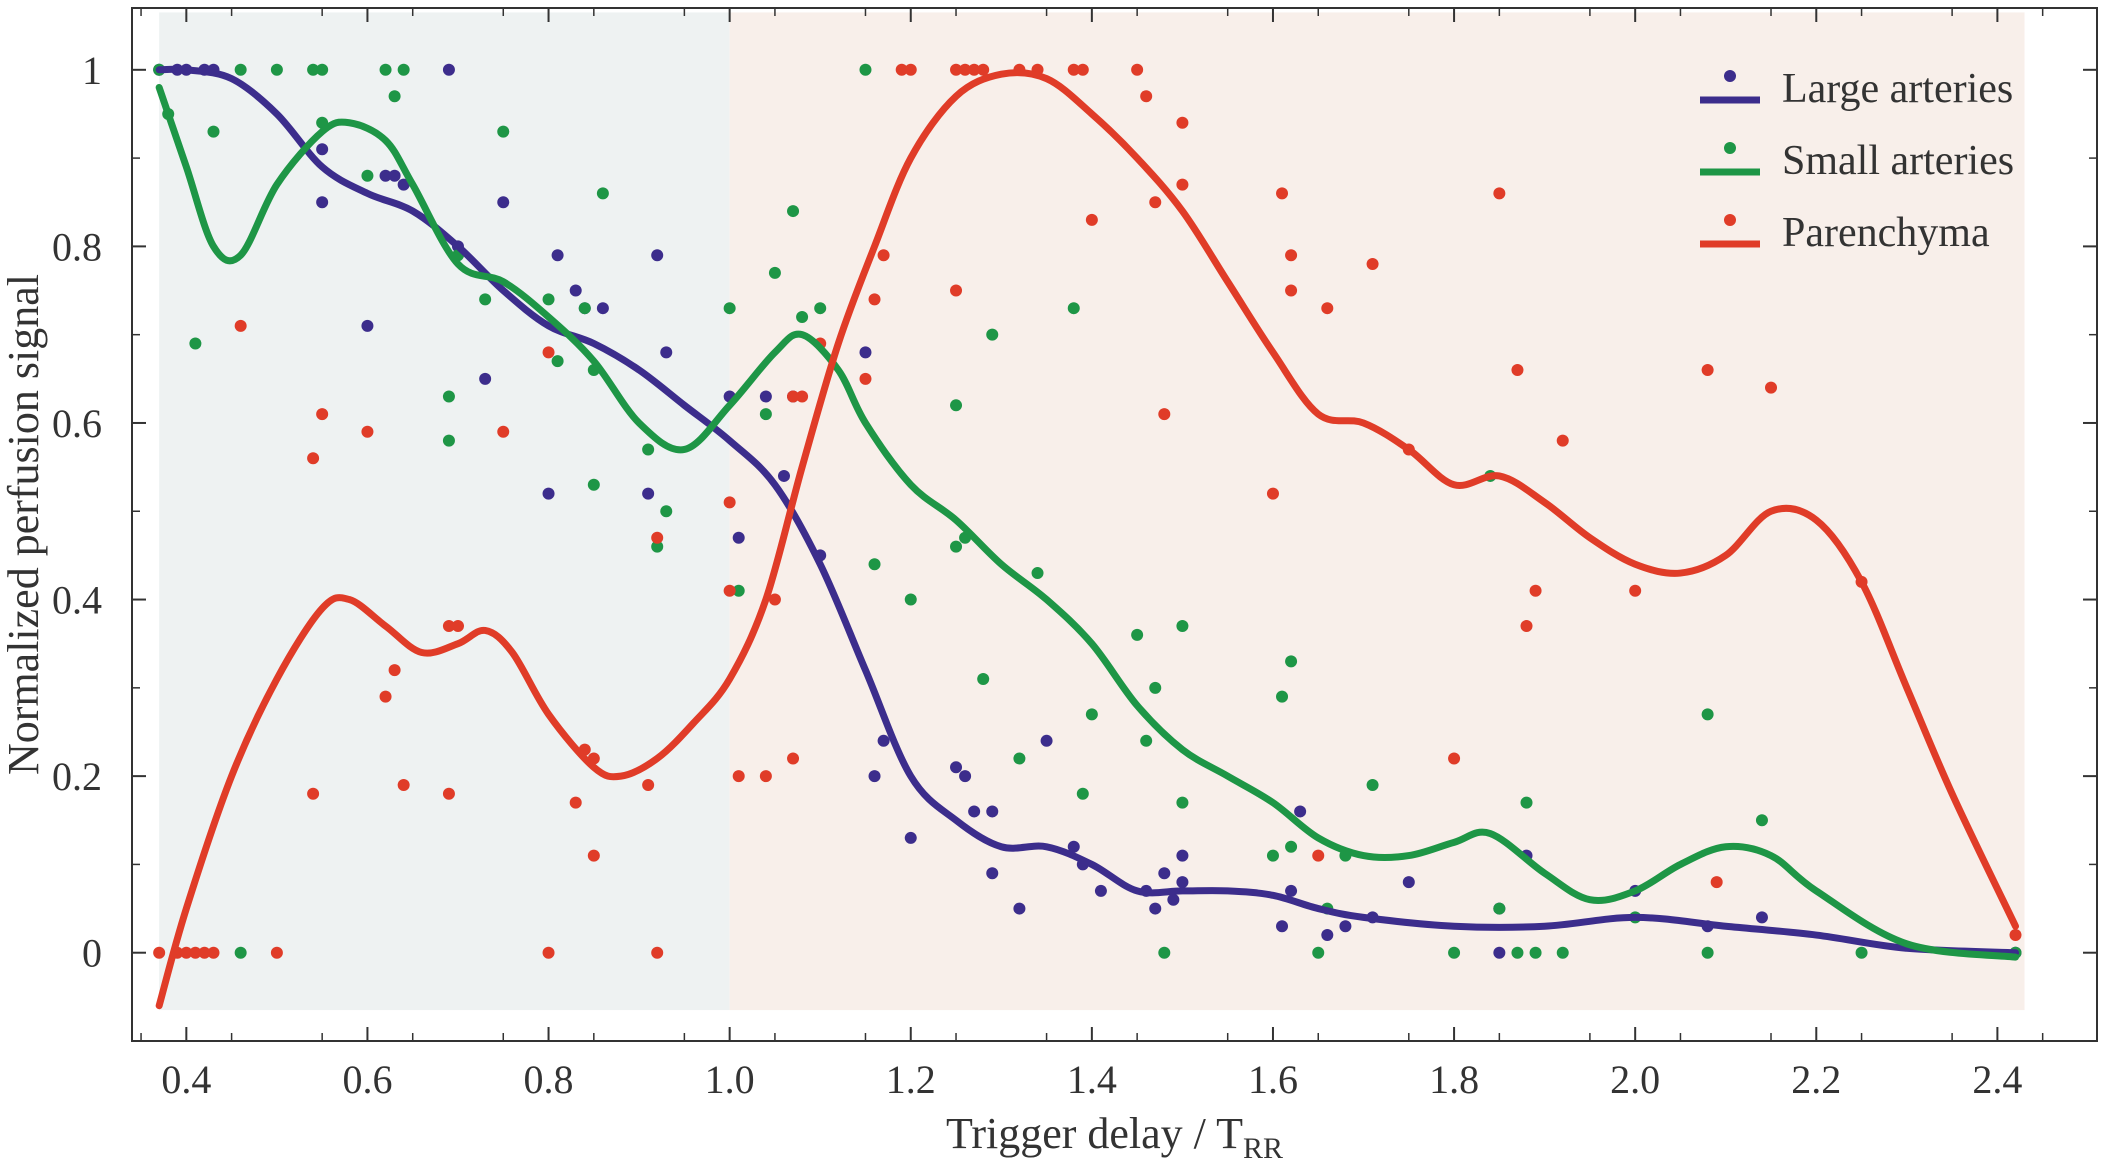 Image resolution: width=2128 pixels, height=1173 pixels. Describe the element at coordinates (92, 70) in the screenshot. I see `y-tick-label: 1` at that location.